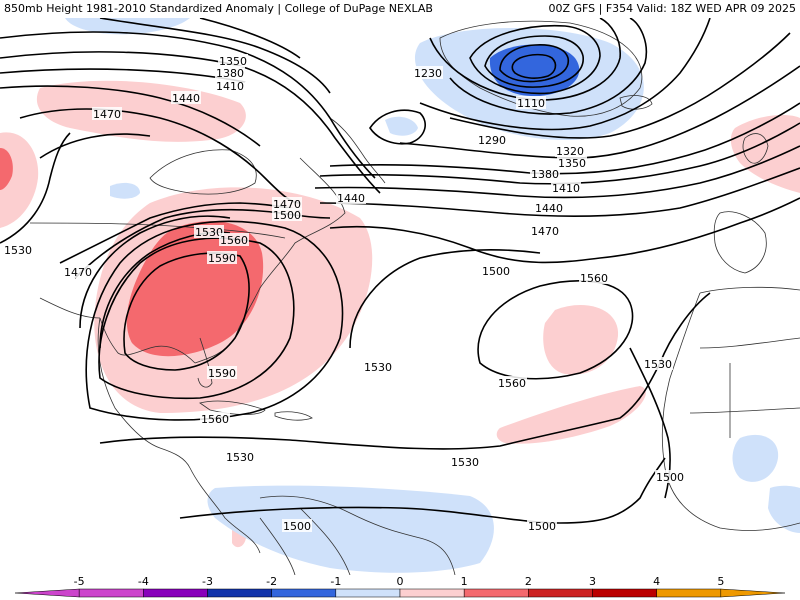 The height and width of the screenshot is (600, 800). I want to click on contour-1350-atlantic, so click(599, 112).